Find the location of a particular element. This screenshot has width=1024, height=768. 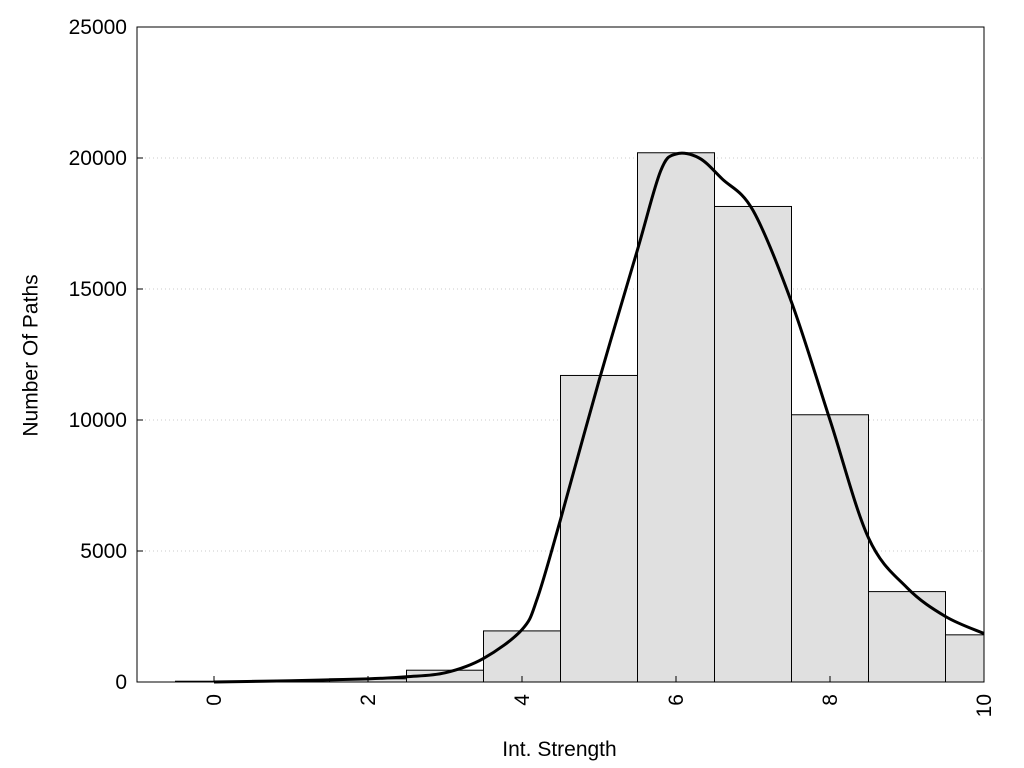

y-tick-label: 0 is located at coordinates (121, 682).